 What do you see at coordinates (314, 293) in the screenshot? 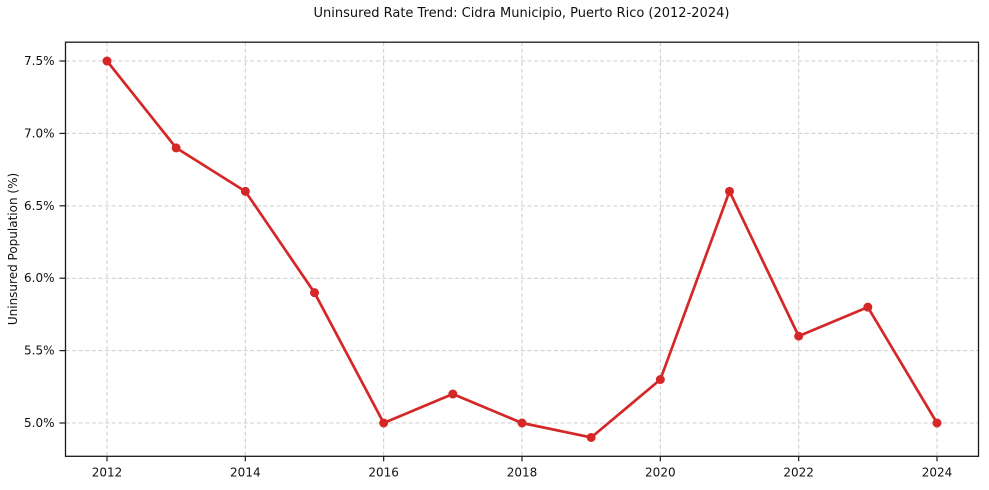
I see `data-point-2015` at bounding box center [314, 293].